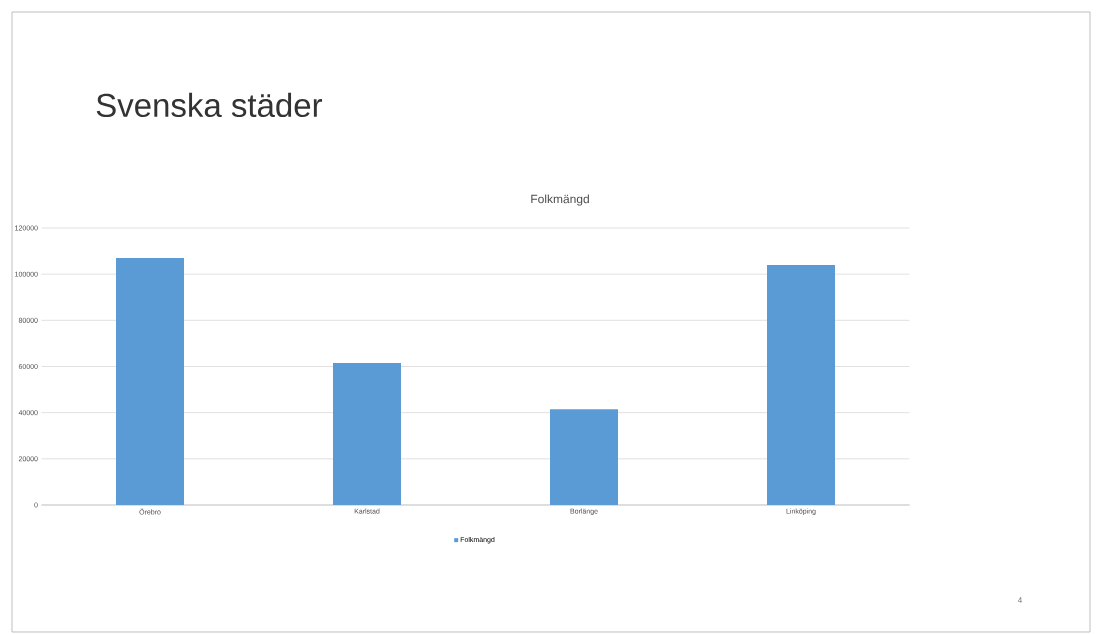 The image size is (1101, 634). What do you see at coordinates (560, 200) in the screenshot?
I see `chart-subtitle: Folkmängd` at bounding box center [560, 200].